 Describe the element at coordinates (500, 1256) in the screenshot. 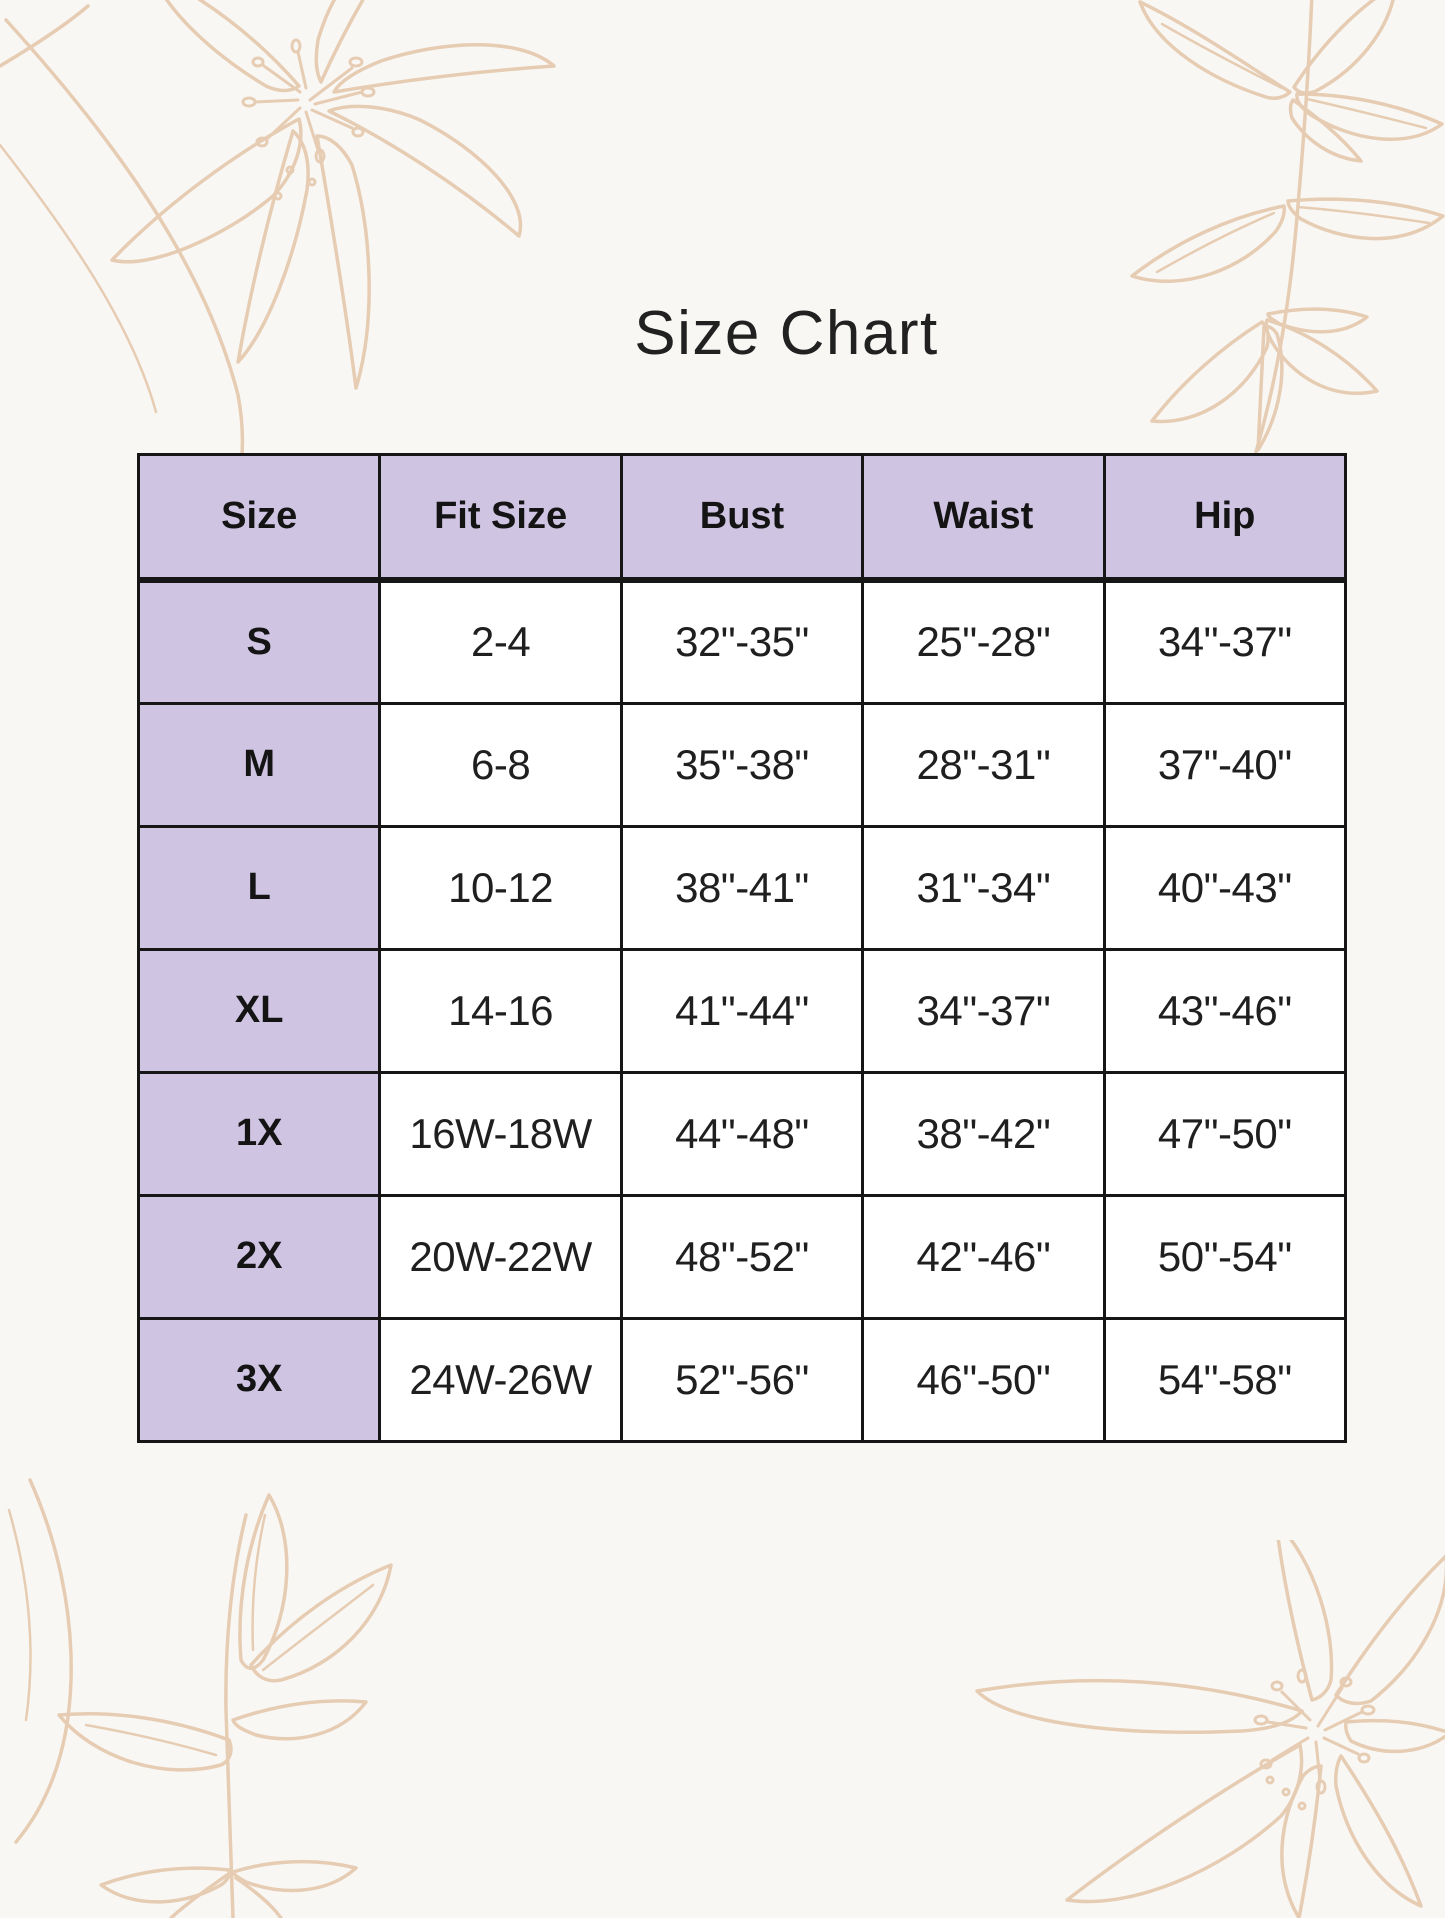

I see `cell-fit-size: 20W-22W` at that location.